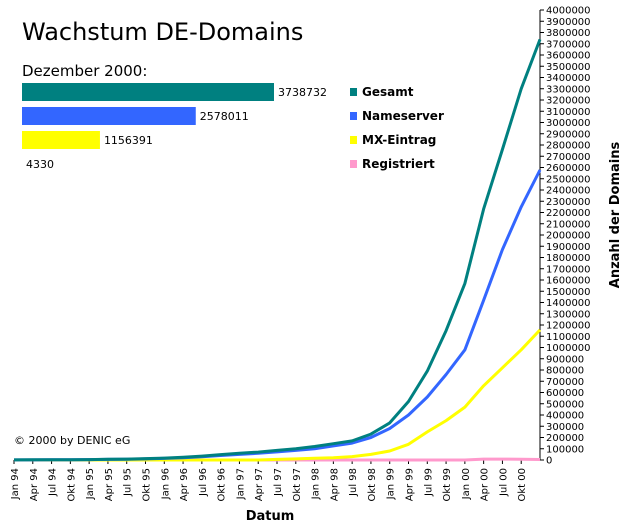 This screenshot has height=528, width=624. I want to click on y-tick-label: 400000, so click(565, 416).